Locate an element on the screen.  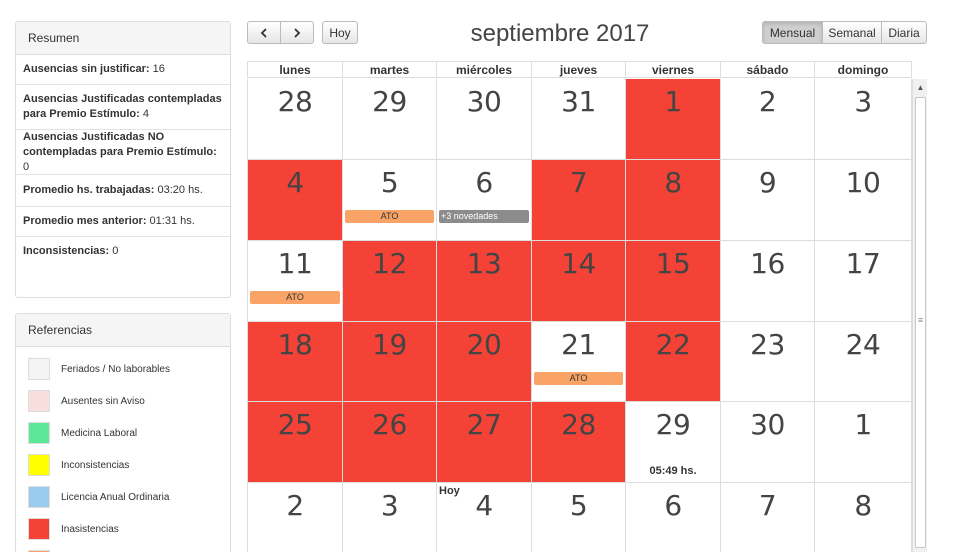
referencia-item: Feriados / No laborables is located at coordinates (123, 369).